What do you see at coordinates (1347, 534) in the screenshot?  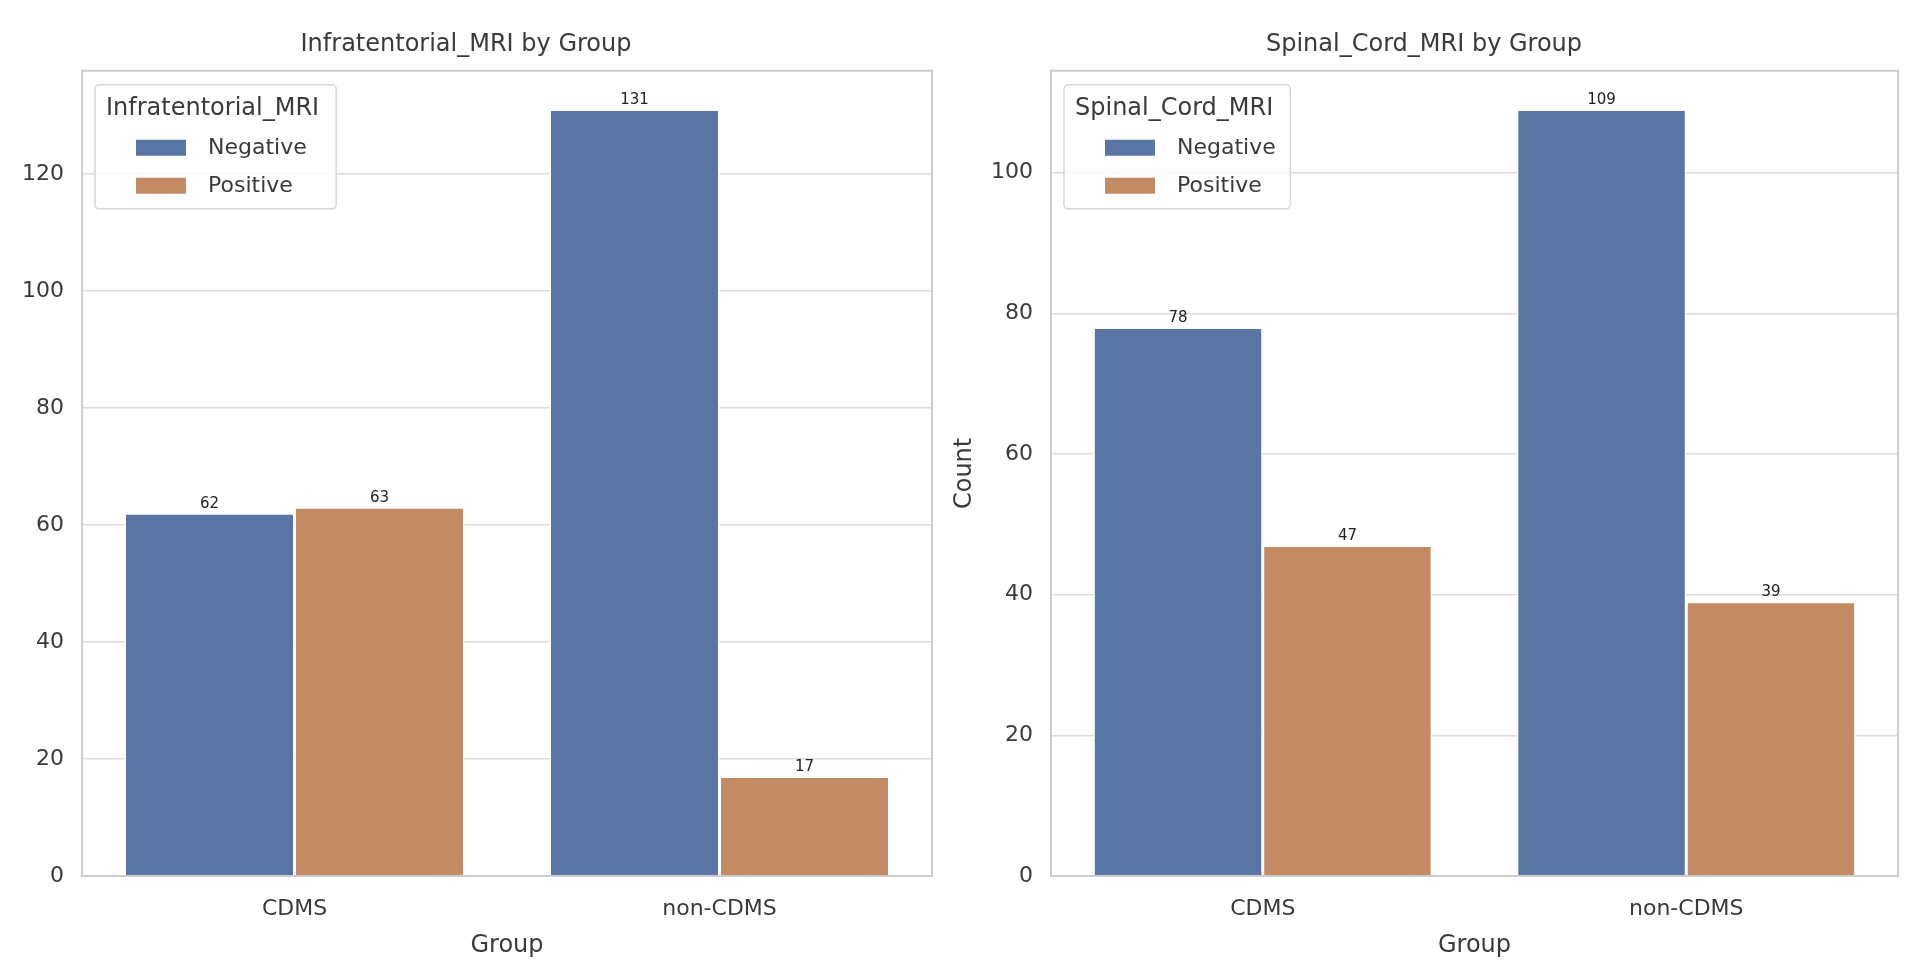 I see `data-label: 47` at bounding box center [1347, 534].